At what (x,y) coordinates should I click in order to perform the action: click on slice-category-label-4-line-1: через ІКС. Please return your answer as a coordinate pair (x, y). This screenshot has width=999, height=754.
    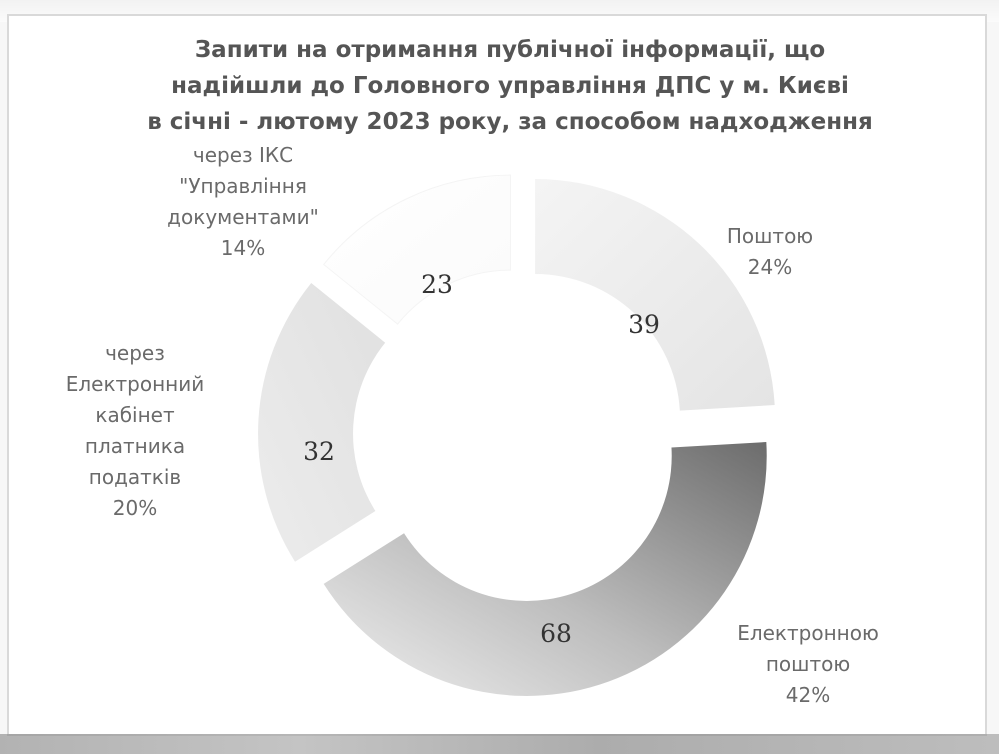
    Looking at the image, I should click on (243, 155).